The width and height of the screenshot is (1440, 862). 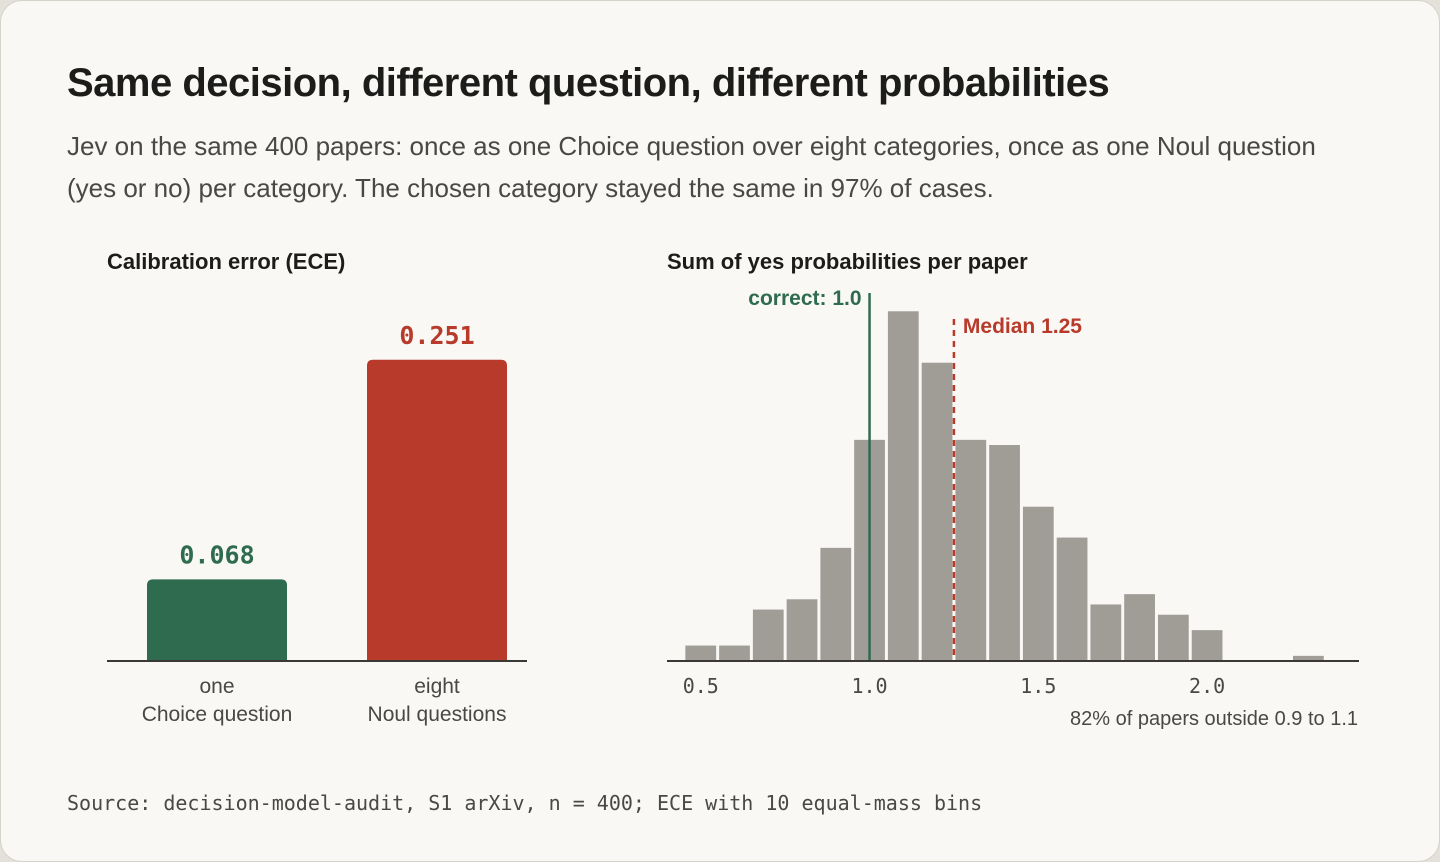 What do you see at coordinates (1038, 686) in the screenshot?
I see `histogram-tick-3: 1.5` at bounding box center [1038, 686].